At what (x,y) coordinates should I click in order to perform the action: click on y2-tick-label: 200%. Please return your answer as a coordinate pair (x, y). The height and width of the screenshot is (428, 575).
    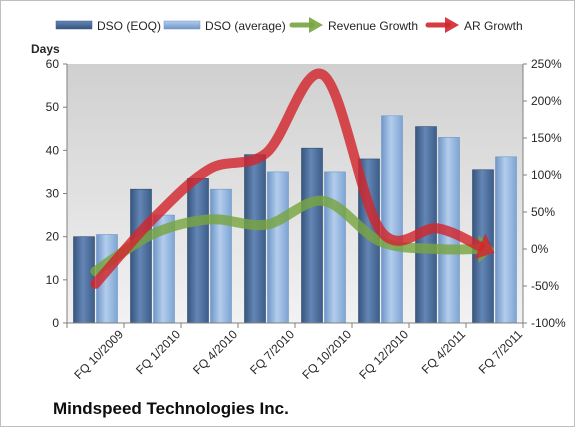
    Looking at the image, I should click on (546, 101).